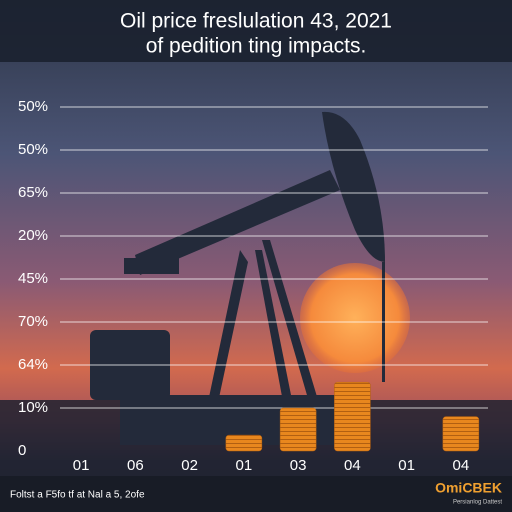 This screenshot has width=512, height=512. I want to click on y-tick-label: 65%, so click(33, 192).